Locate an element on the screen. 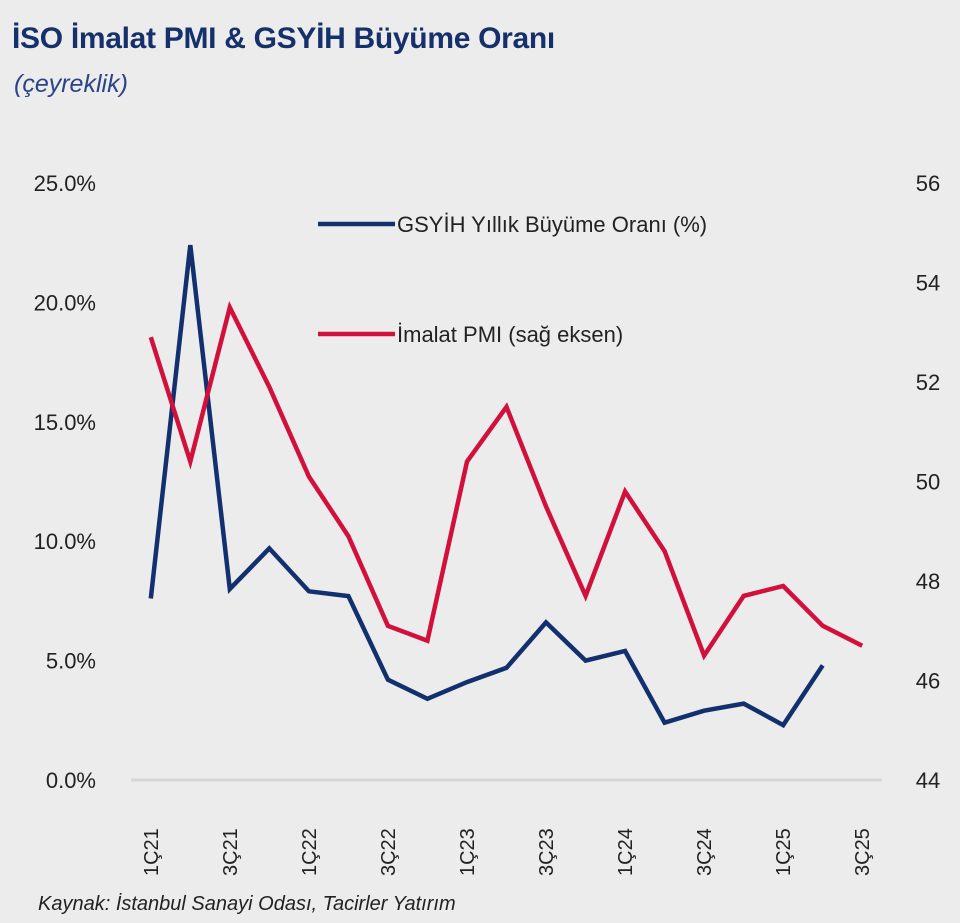 This screenshot has height=923, width=960. y-left-tick-label: 0.0% is located at coordinates (71, 780).